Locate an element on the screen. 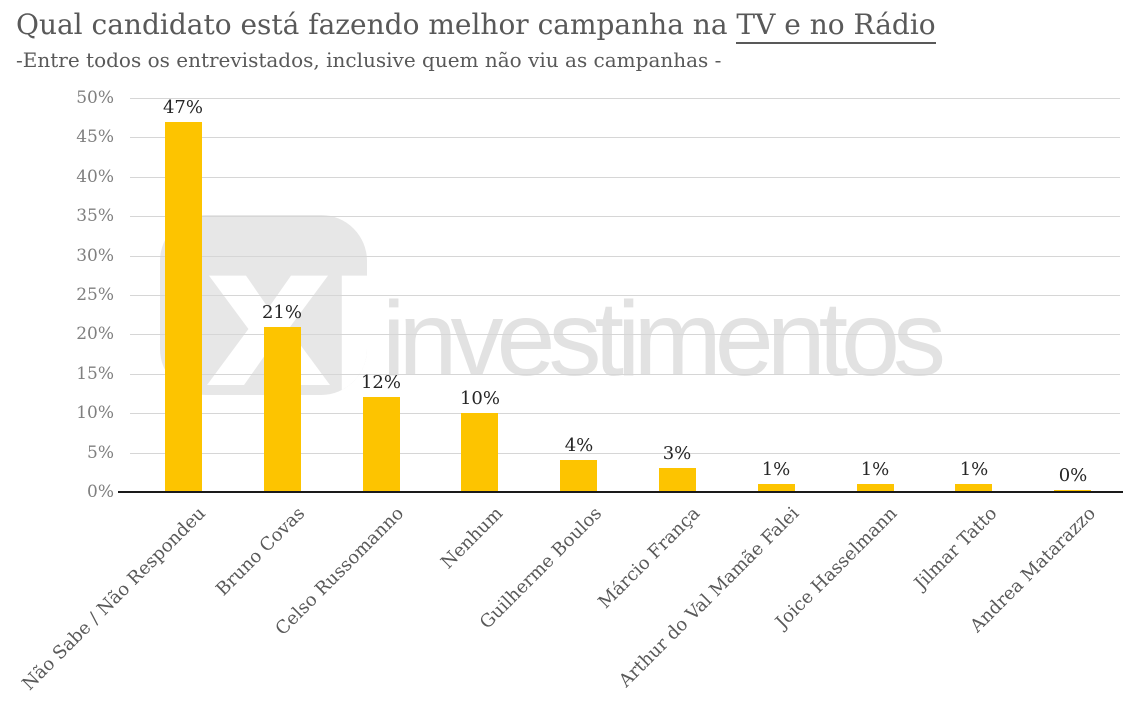 Image resolution: width=1138 pixels, height=709 pixels. x-category-label: Márcio França is located at coordinates (648, 558).